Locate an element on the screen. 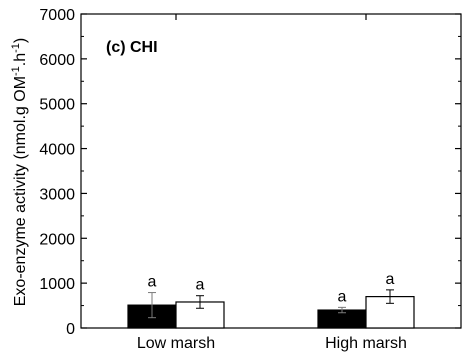 This screenshot has width=476, height=354. bars: a a a a is located at coordinates (271, 300).